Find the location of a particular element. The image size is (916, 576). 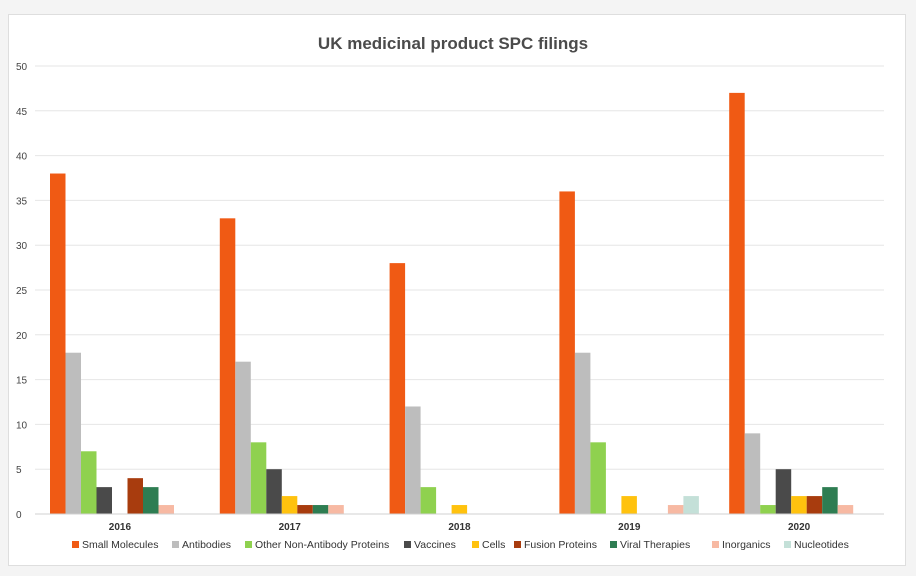

legend-label: Other Non-Antibody Proteins is located at coordinates (322, 545).